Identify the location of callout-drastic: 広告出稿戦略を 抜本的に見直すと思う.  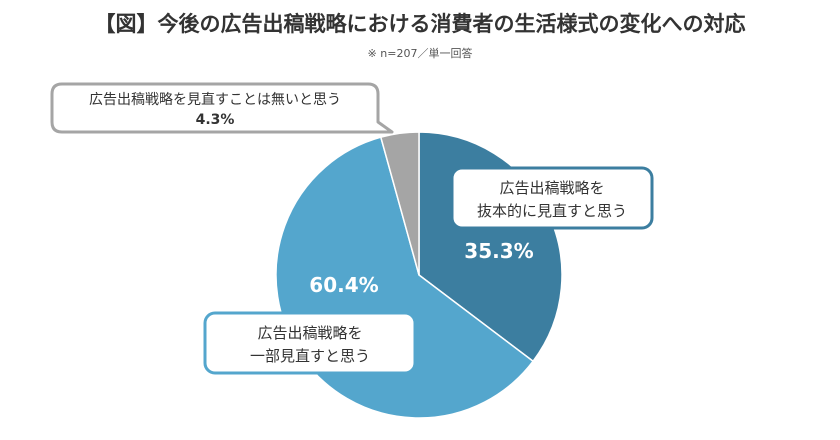
(552, 198).